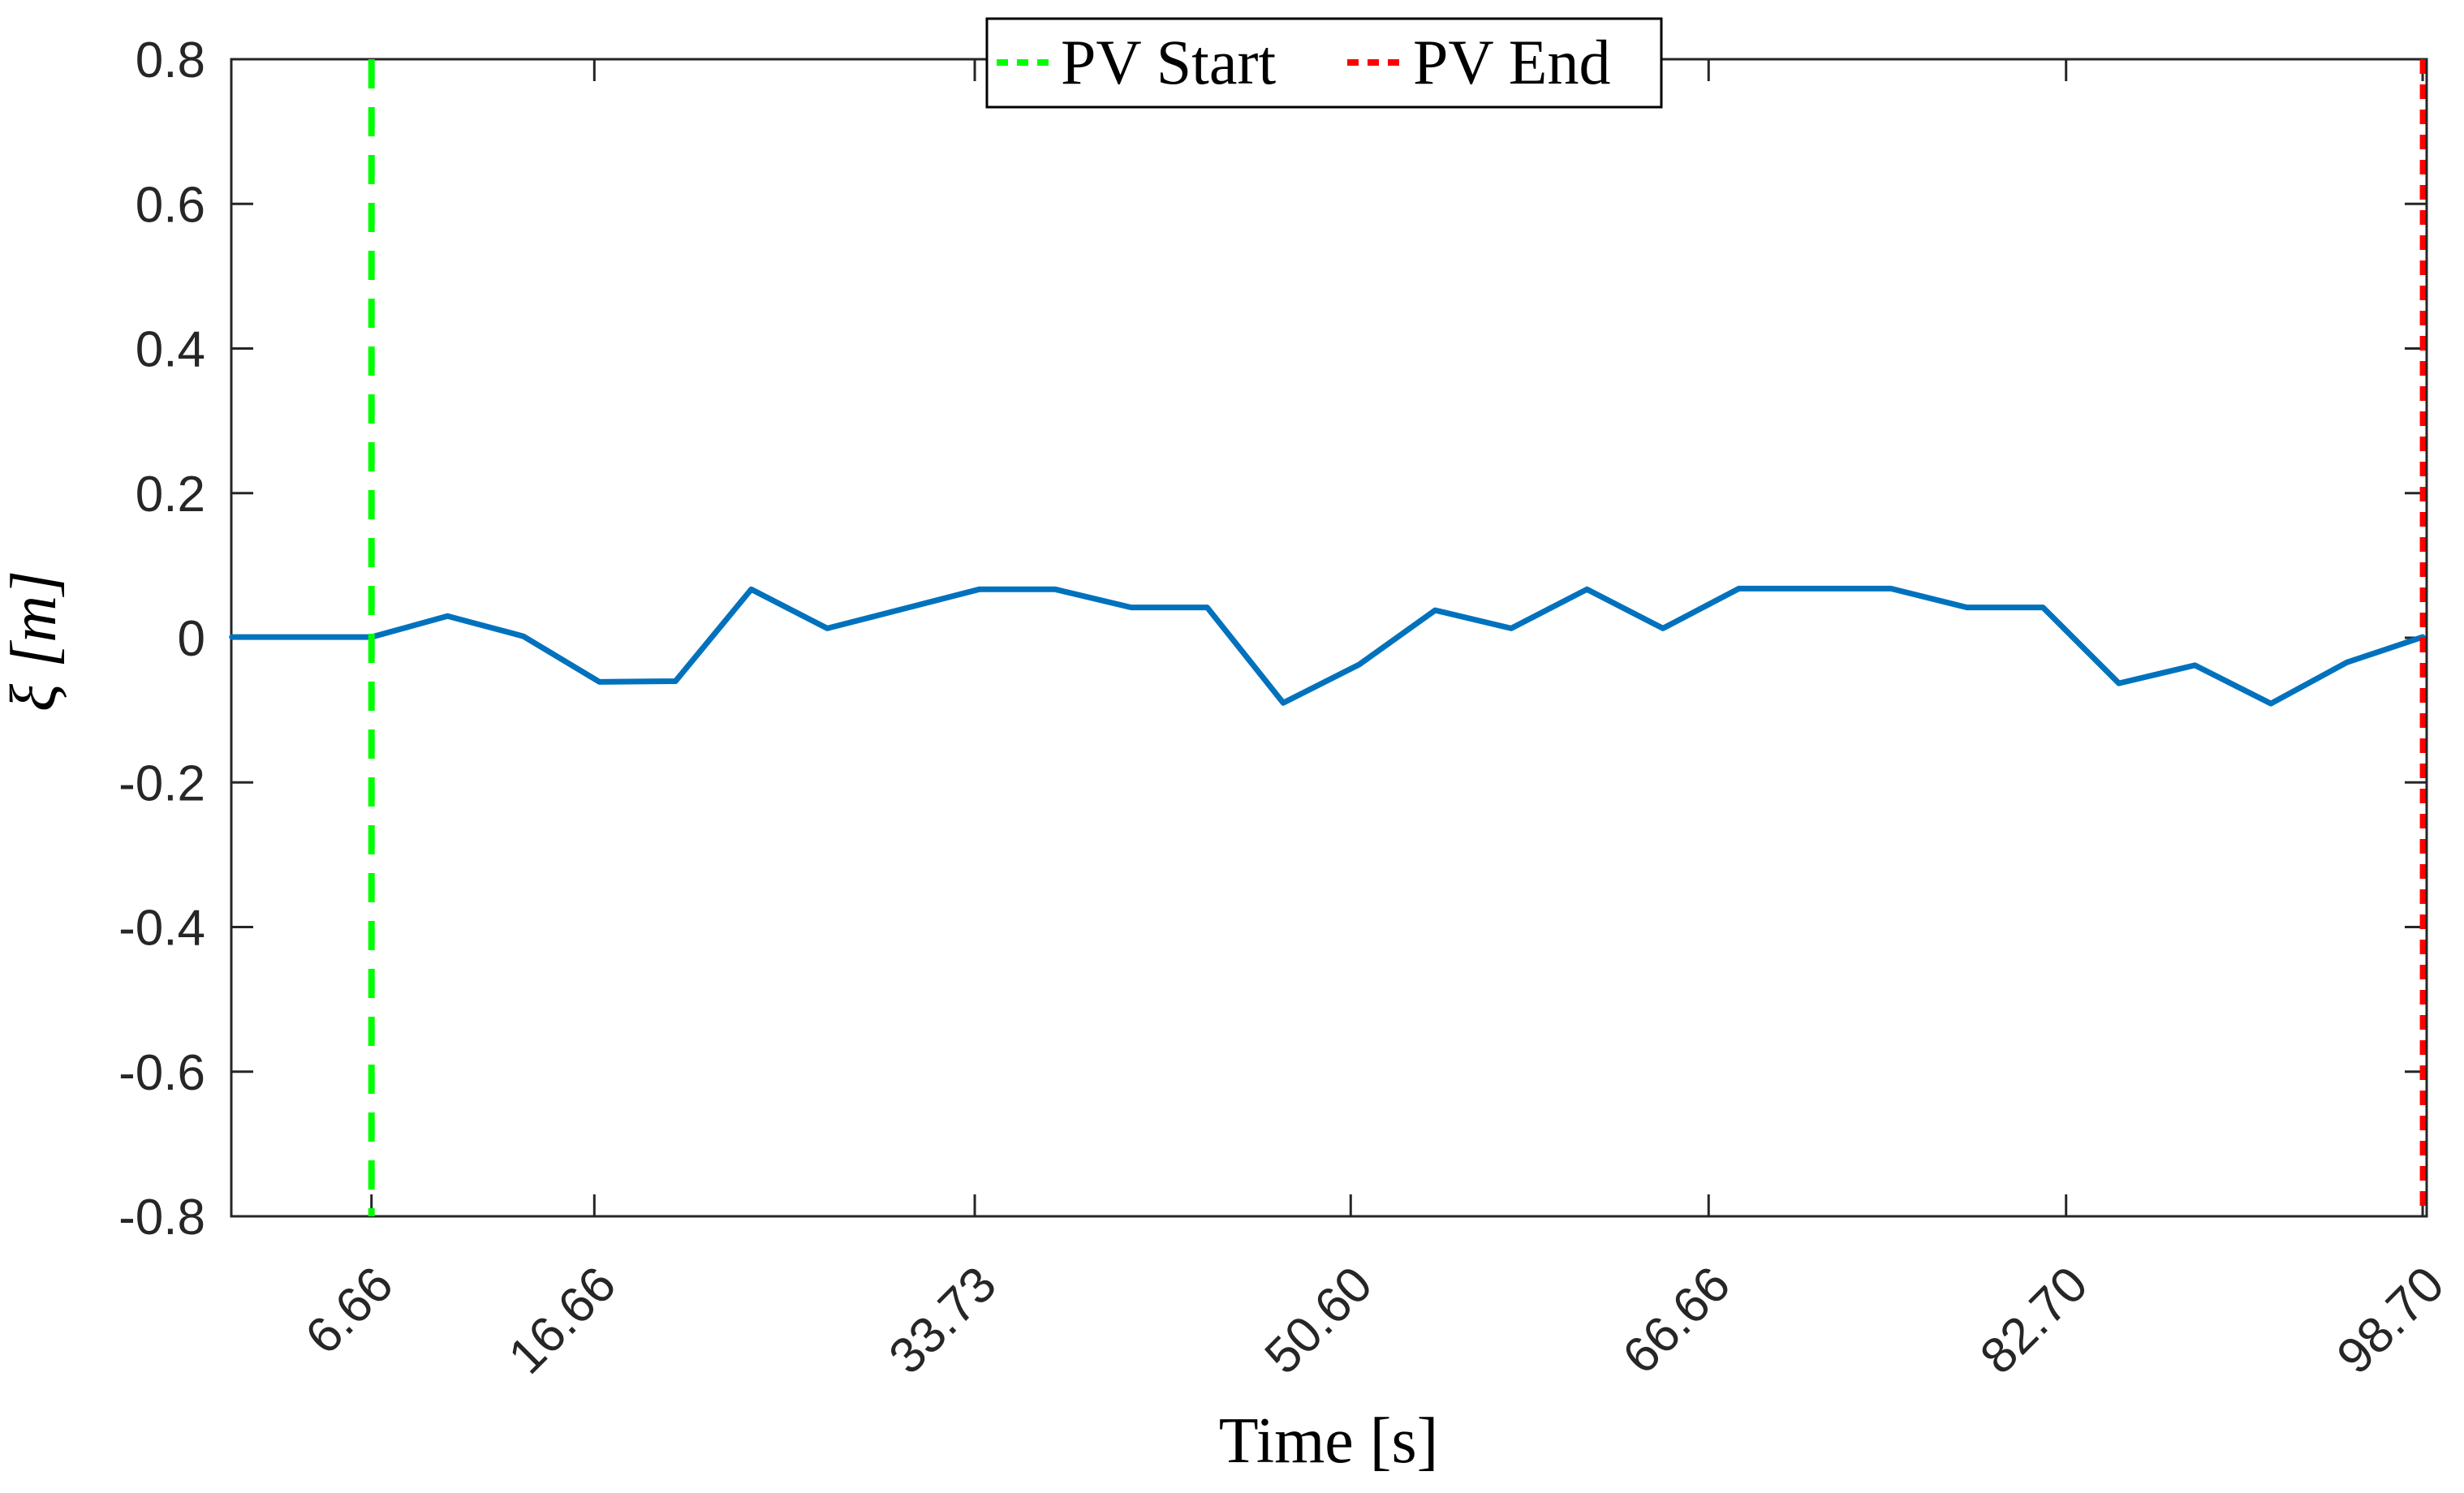 This screenshot has width=2464, height=1493. I want to click on x-axis-label: Time [s], so click(1329, 1441).